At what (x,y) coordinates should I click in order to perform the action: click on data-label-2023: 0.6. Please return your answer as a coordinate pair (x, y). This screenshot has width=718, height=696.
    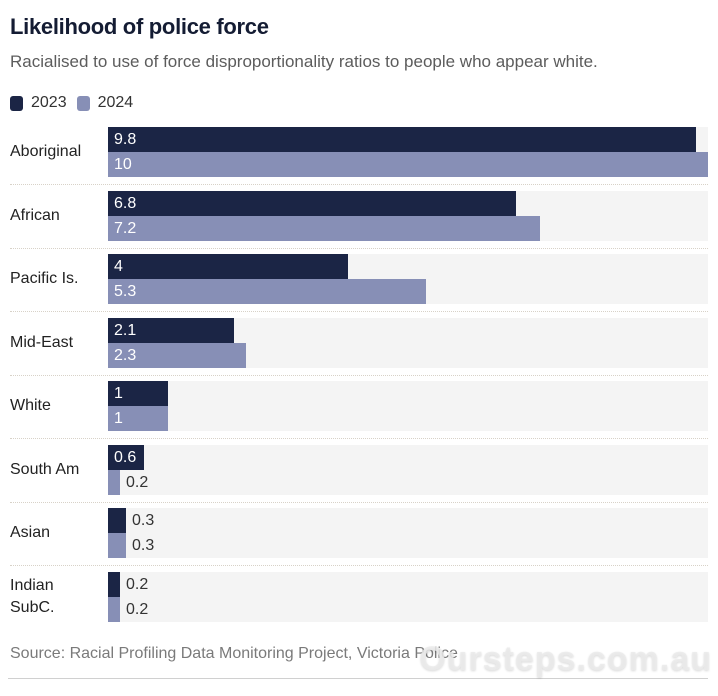
    Looking at the image, I should click on (125, 457).